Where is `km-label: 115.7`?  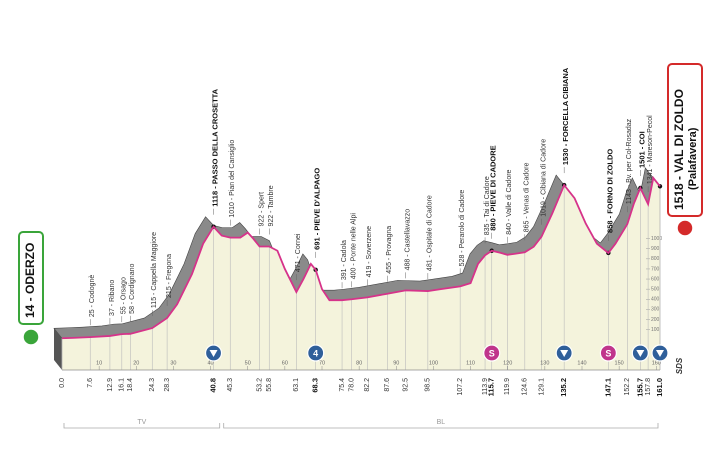 km-label: 115.7 is located at coordinates (491, 387).